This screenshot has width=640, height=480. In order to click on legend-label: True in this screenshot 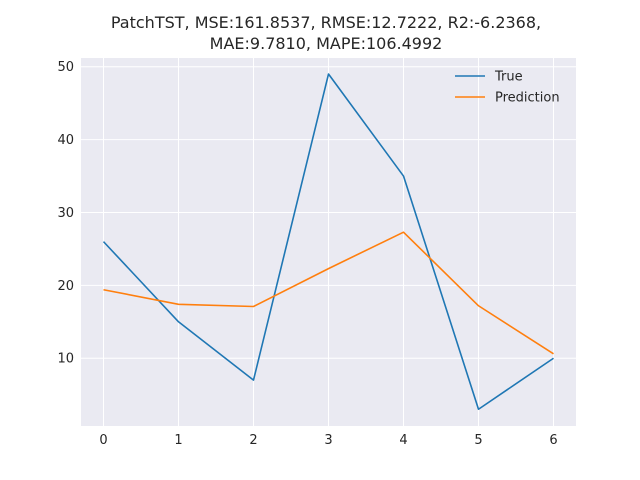, I will do `click(508, 77)`.